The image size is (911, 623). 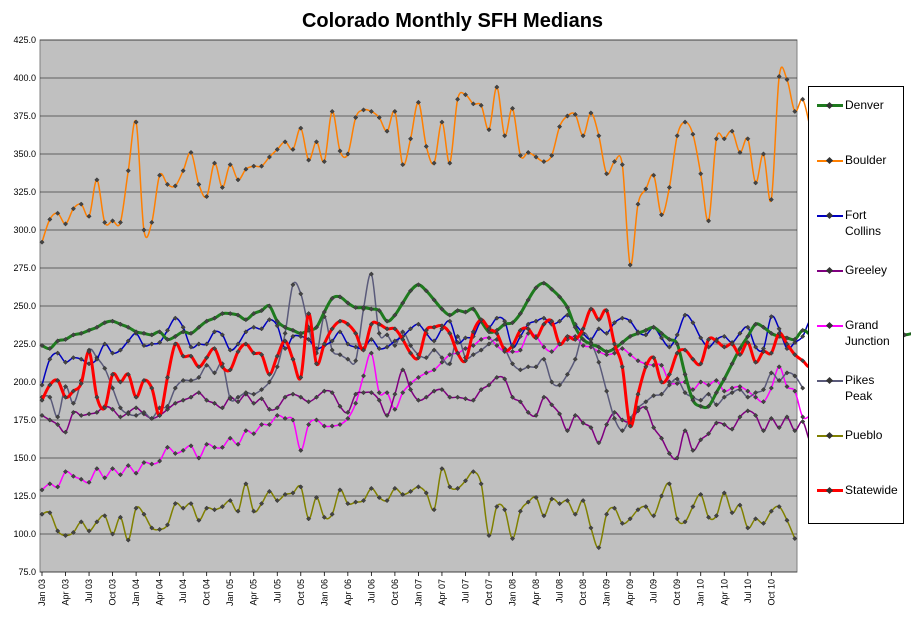 What do you see at coordinates (864, 105) in the screenshot?
I see `legend-label: Denver` at bounding box center [864, 105].